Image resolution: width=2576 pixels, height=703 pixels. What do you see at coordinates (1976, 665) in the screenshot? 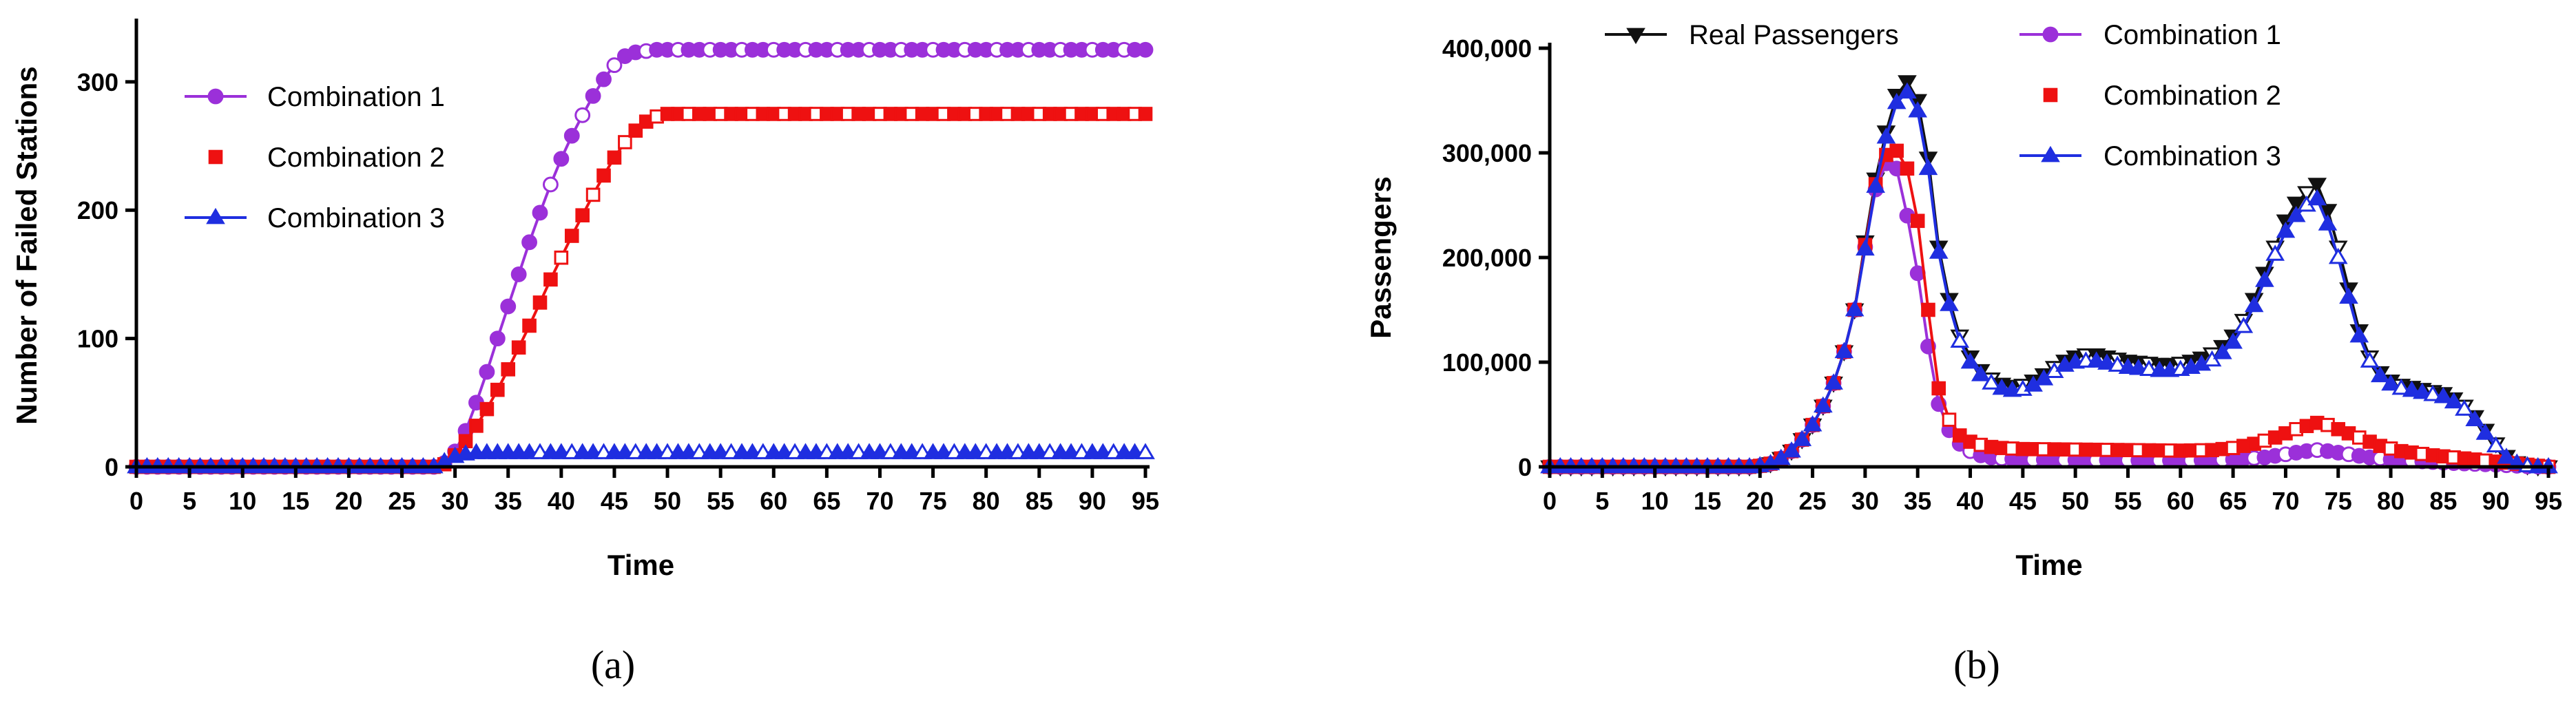
I see `panel-label: (b)` at bounding box center [1976, 665].